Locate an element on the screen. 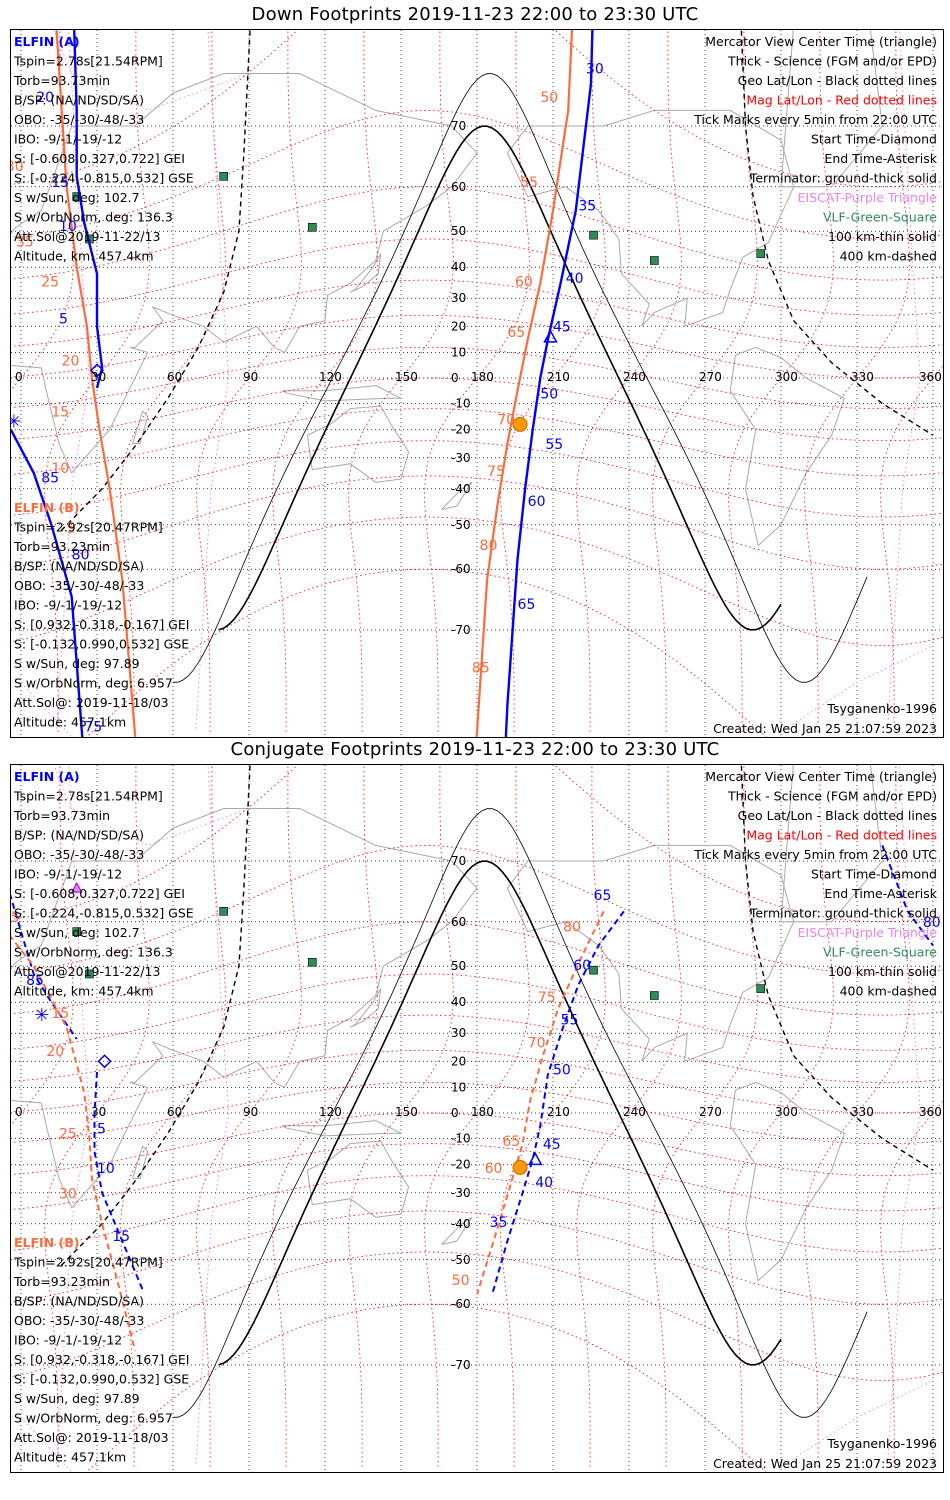  lat-axis-label: 50 is located at coordinates (458, 231).